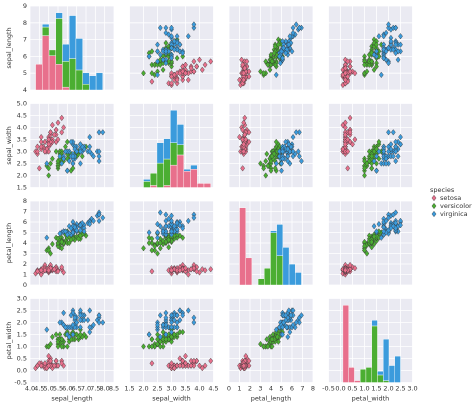 The width and height of the screenshot is (474, 410). What do you see at coordinates (22, 359) in the screenshot?
I see `y-tick-label: 0.5` at bounding box center [22, 359].